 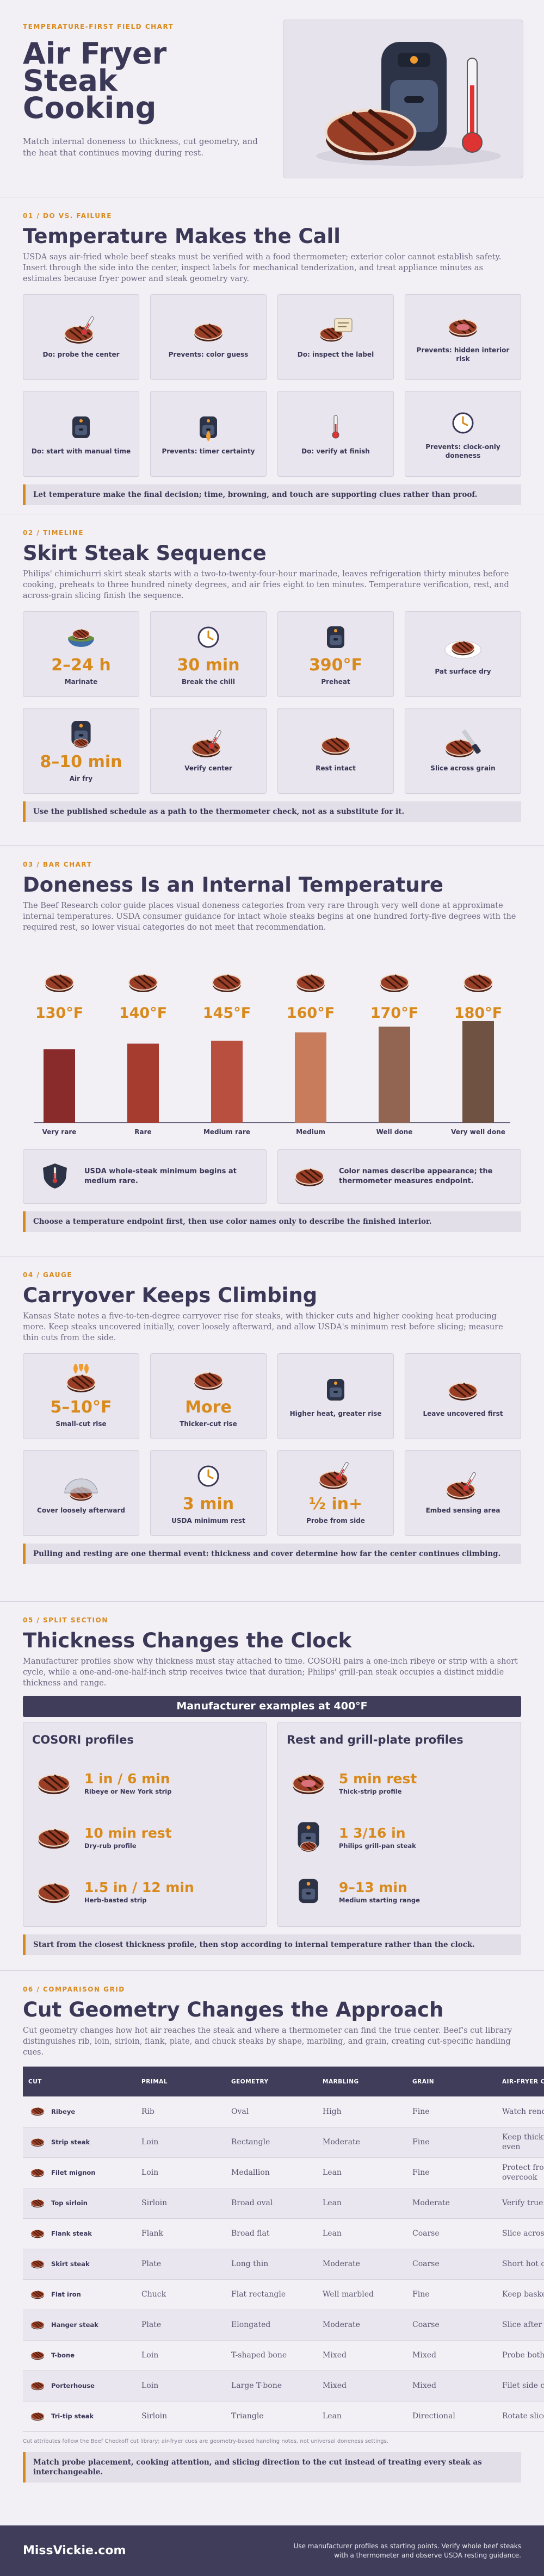 What do you see at coordinates (57, 864) in the screenshot?
I see `section-label: 03 / BAR CHART` at bounding box center [57, 864].